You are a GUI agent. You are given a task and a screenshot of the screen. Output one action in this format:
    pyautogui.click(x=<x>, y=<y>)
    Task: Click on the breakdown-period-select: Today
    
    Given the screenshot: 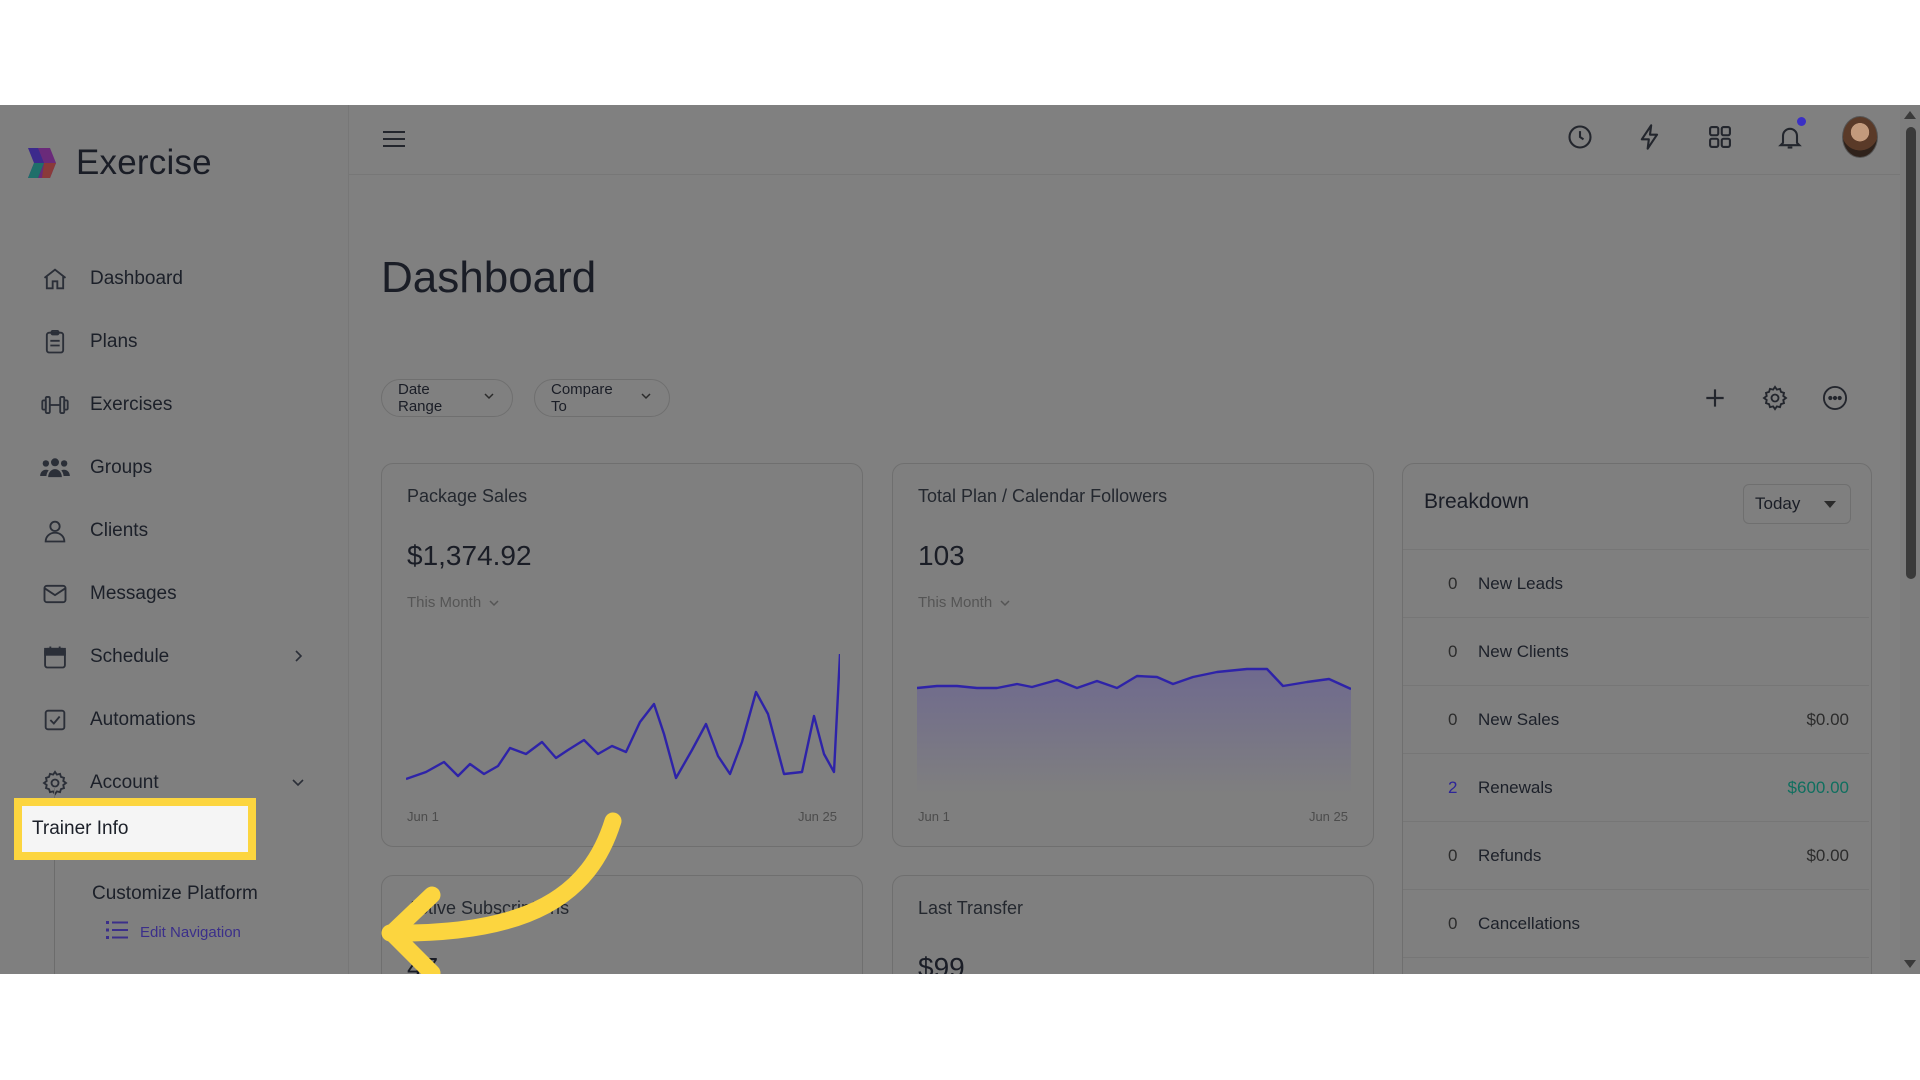 What is the action you would take?
    pyautogui.click(x=1797, y=504)
    